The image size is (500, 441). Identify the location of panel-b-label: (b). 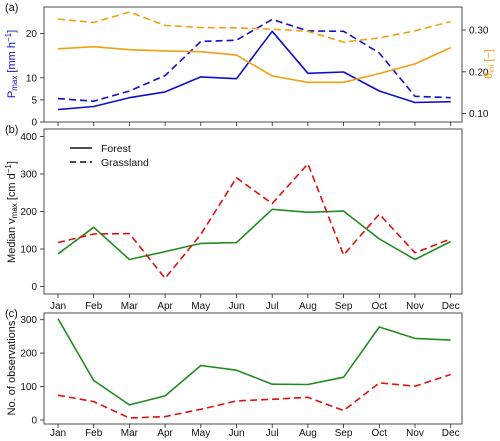
(11, 130).